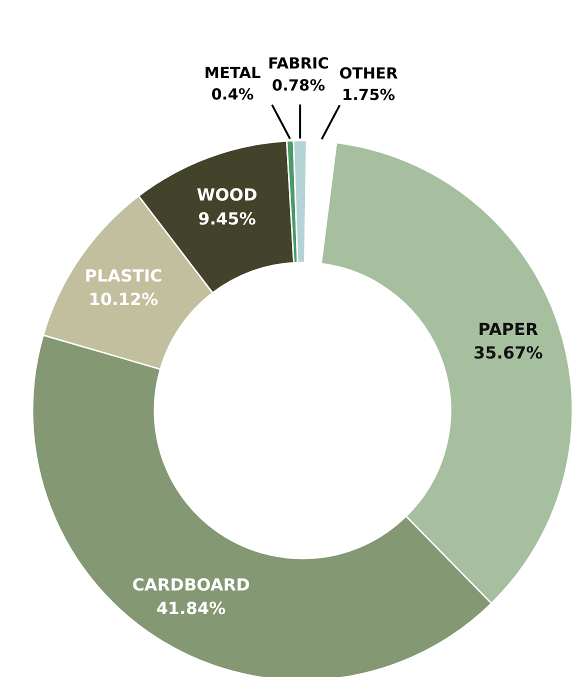  Describe the element at coordinates (299, 85) in the screenshot. I see `data-label: 0.78%` at that location.